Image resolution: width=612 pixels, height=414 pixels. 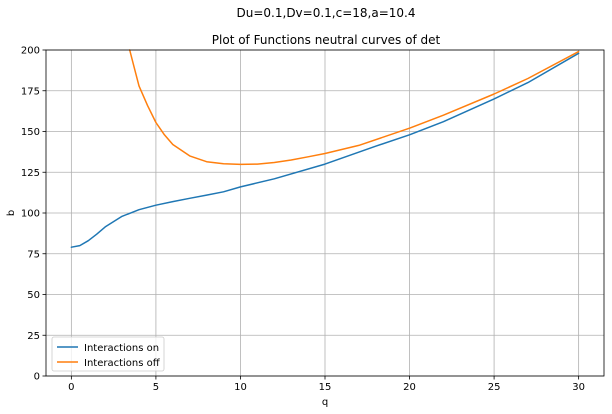 I want to click on x-tick-label: 5, so click(x=156, y=387).